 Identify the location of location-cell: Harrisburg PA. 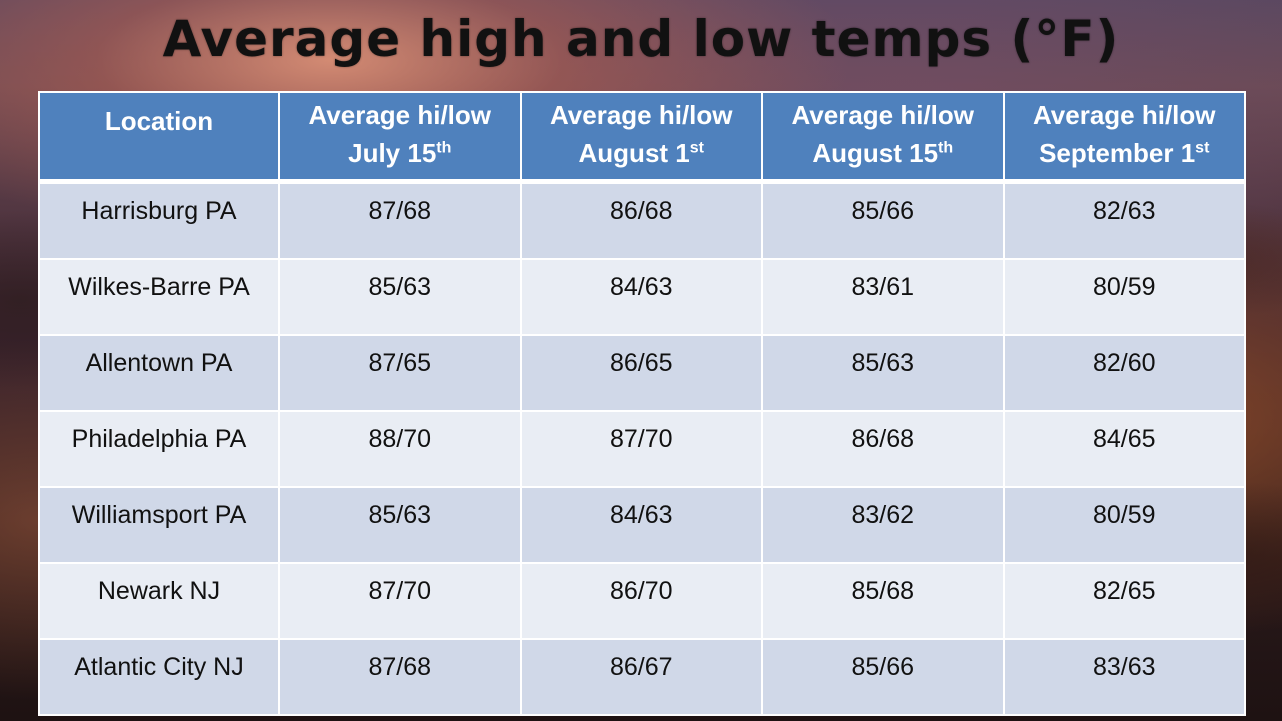
(159, 220).